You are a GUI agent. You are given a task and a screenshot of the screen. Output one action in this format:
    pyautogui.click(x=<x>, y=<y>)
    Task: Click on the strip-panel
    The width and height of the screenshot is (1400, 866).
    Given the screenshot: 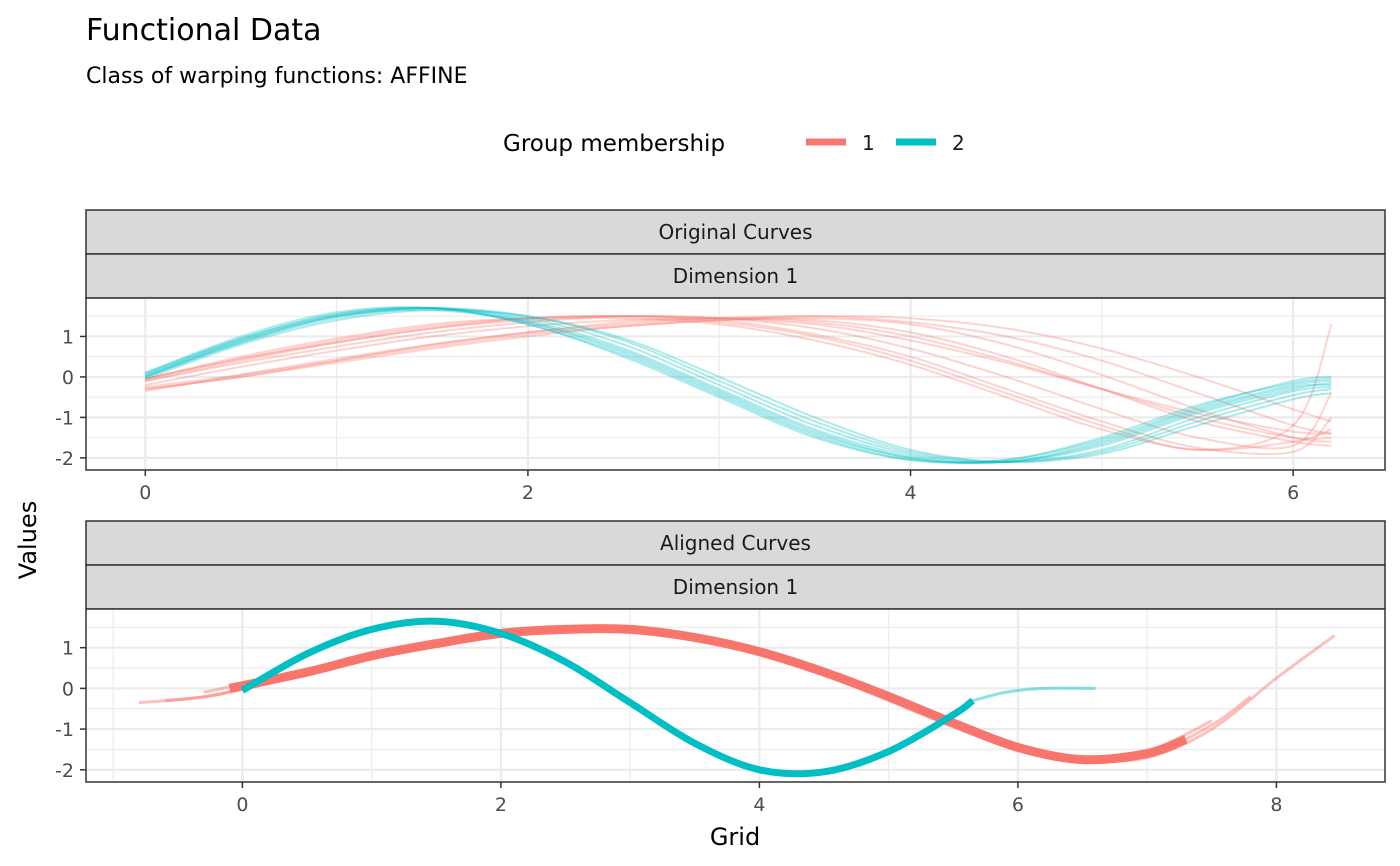 What is the action you would take?
    pyautogui.click(x=735, y=232)
    